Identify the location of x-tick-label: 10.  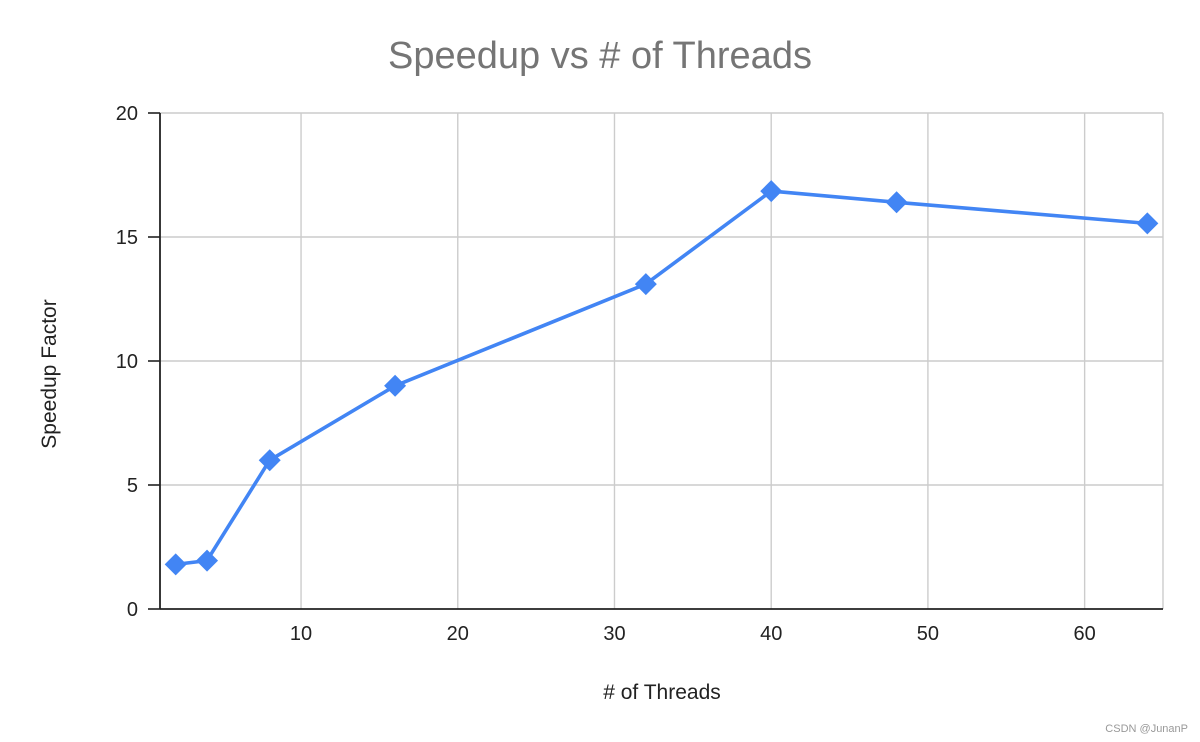
(301, 634).